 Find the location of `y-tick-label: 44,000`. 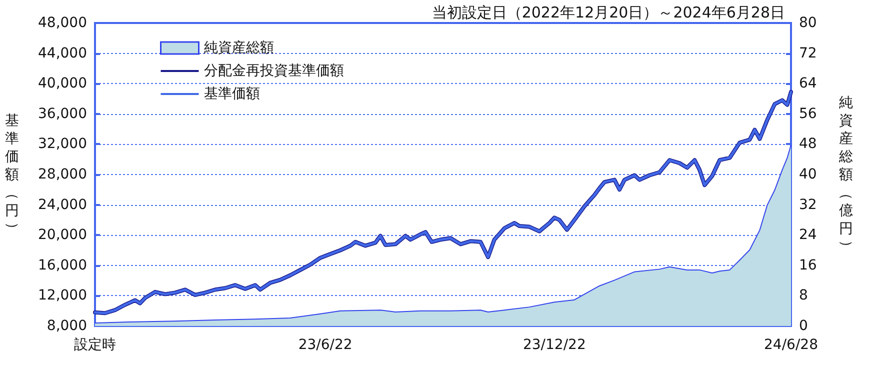

y-tick-label: 44,000 is located at coordinates (62, 53).